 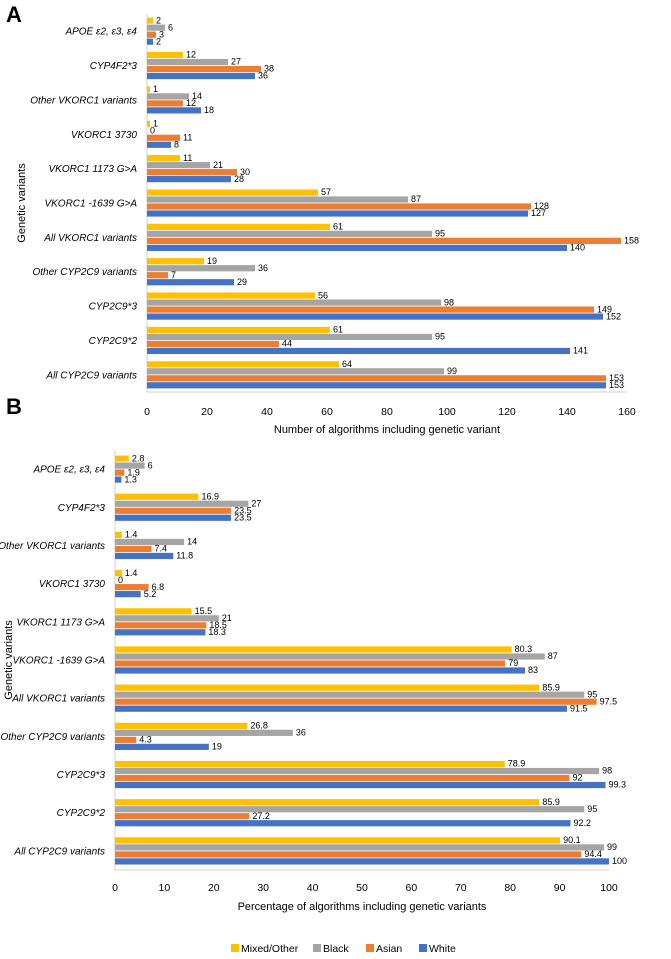 What do you see at coordinates (161, 549) in the screenshot?
I see `bar-value-label: 7.4` at bounding box center [161, 549].